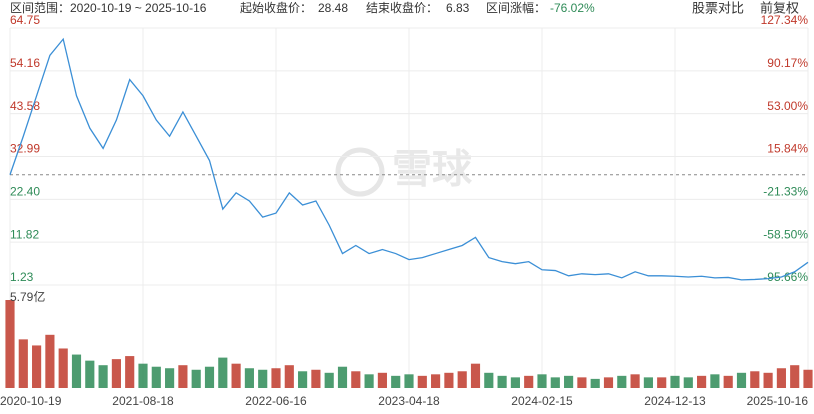 The height and width of the screenshot is (414, 814). I want to click on y2-tick-label: -95.66%, so click(785, 277).